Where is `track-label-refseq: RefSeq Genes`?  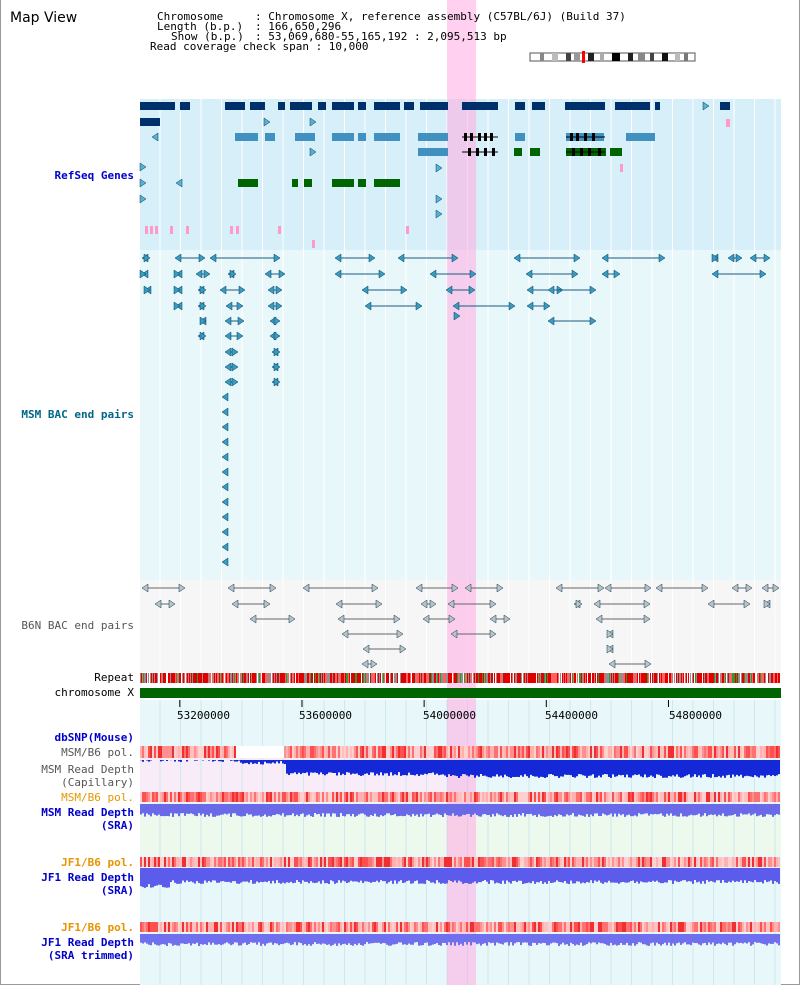 track-label-refseq: RefSeq Genes is located at coordinates (94, 175).